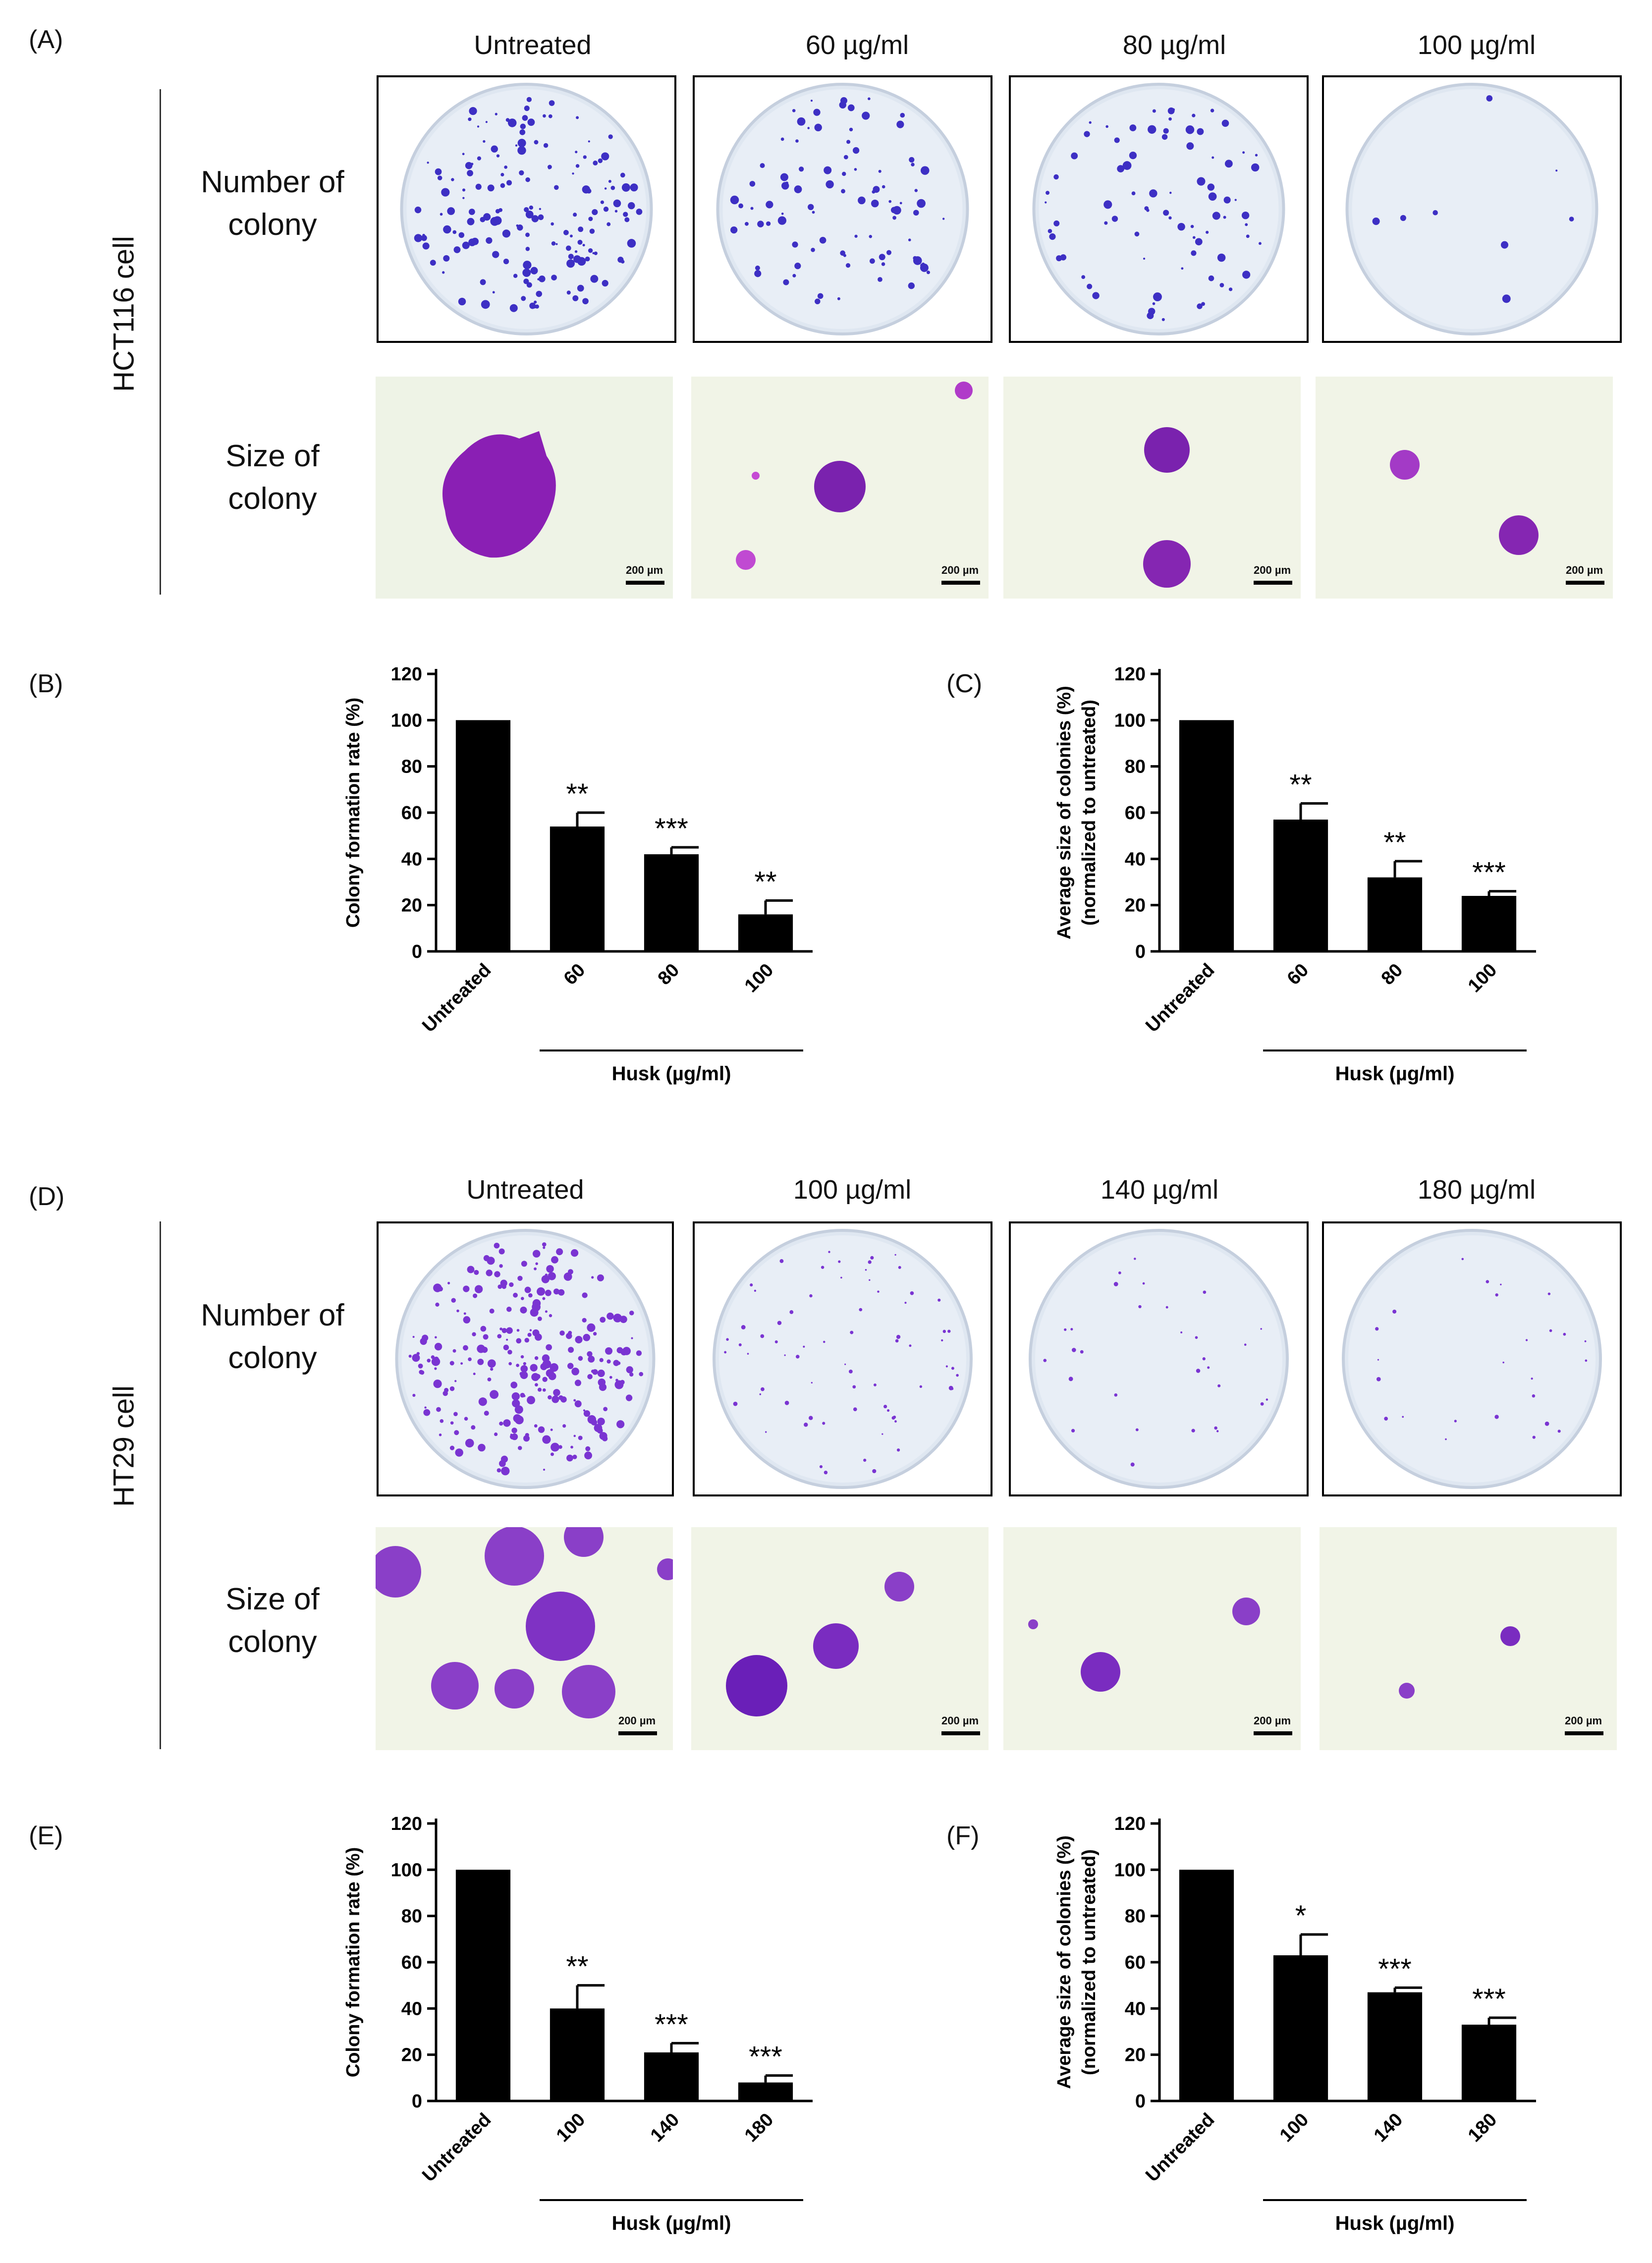  I want to click on cell-line-label: HT29 cell, so click(124, 1446).